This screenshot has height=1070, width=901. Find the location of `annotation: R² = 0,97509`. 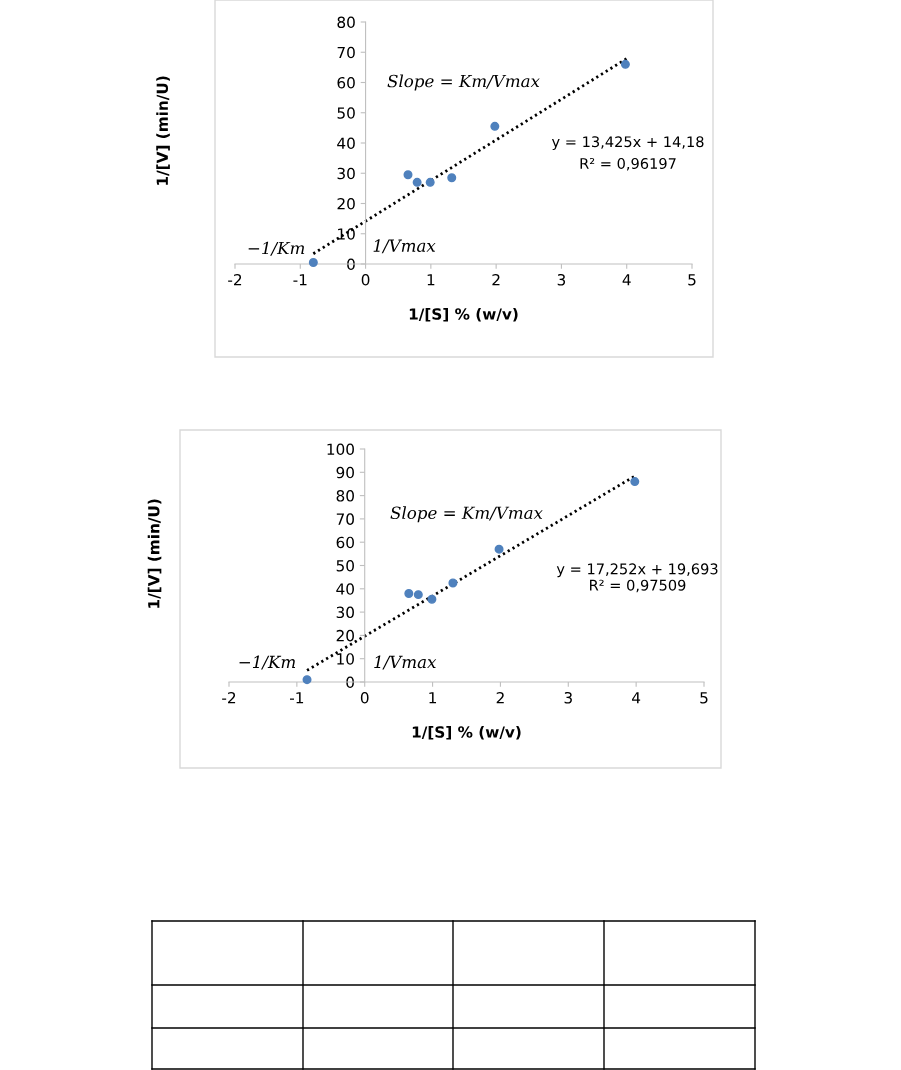

annotation: R² = 0,97509 is located at coordinates (638, 586).